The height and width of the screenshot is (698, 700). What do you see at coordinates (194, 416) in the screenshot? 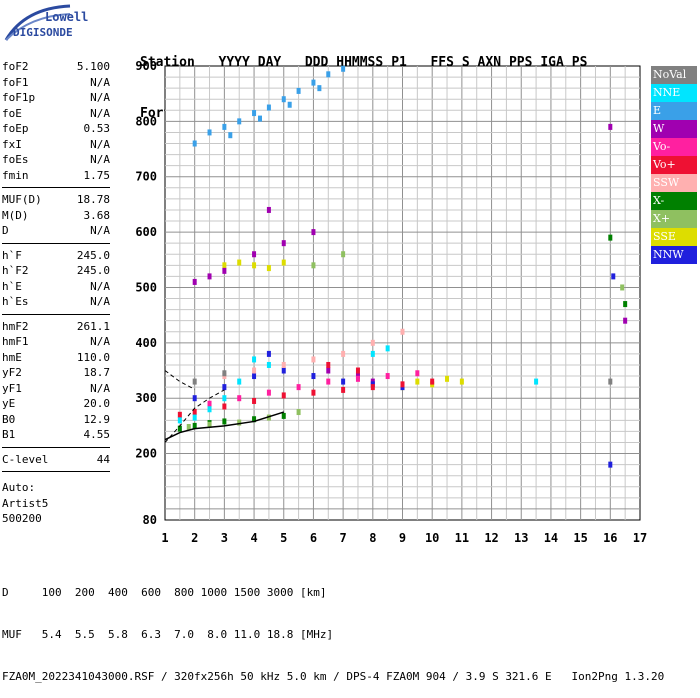
I see `profile-dashed-upper` at bounding box center [194, 416].